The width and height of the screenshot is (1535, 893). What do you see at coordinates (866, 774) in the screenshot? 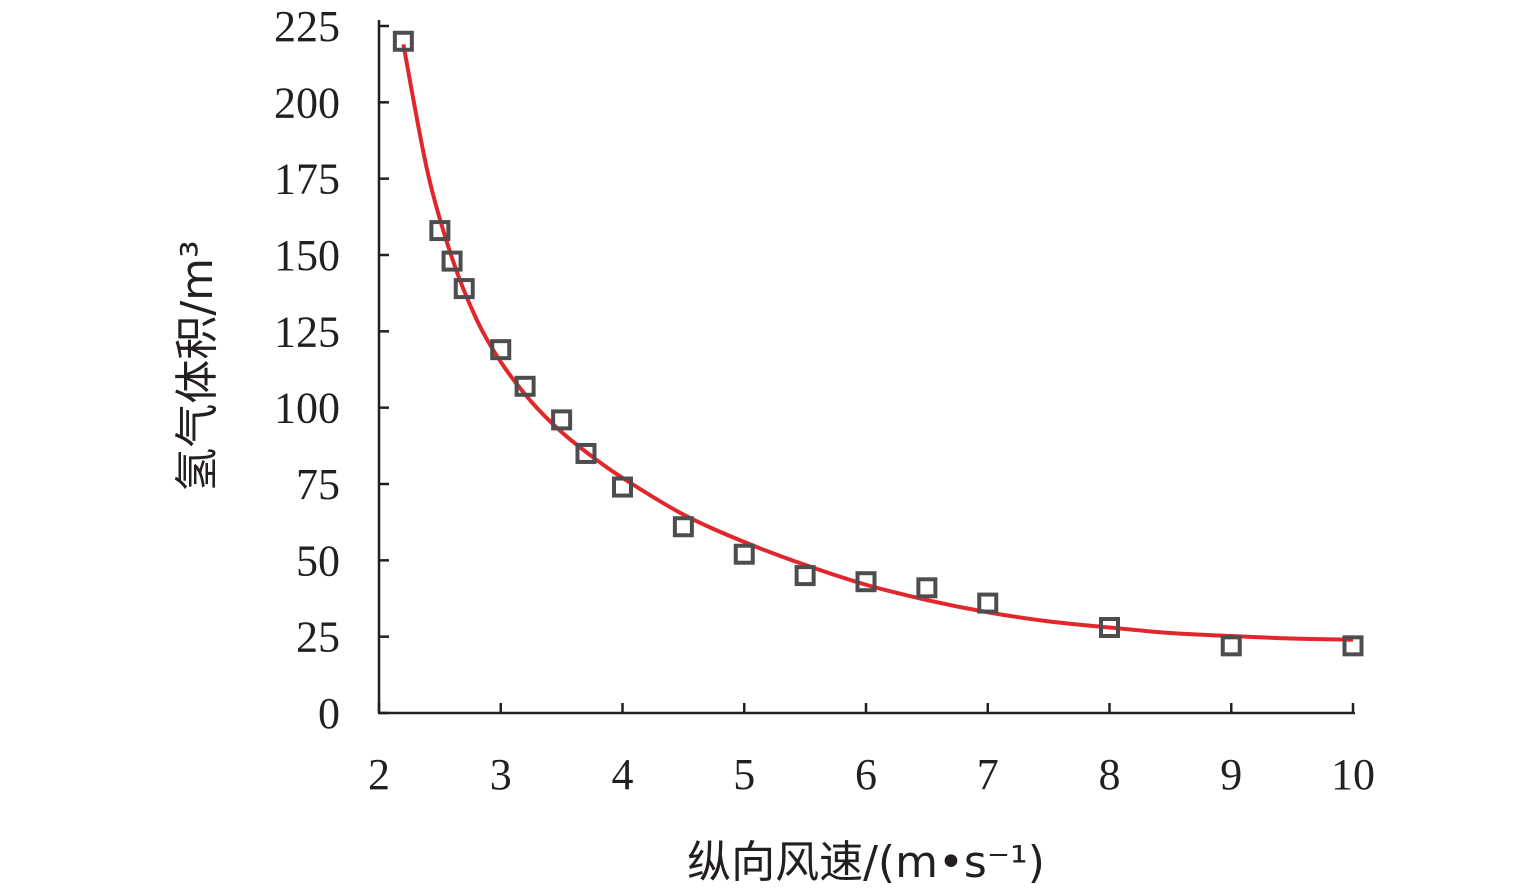
I see `x-tick-label: 6` at bounding box center [866, 774].